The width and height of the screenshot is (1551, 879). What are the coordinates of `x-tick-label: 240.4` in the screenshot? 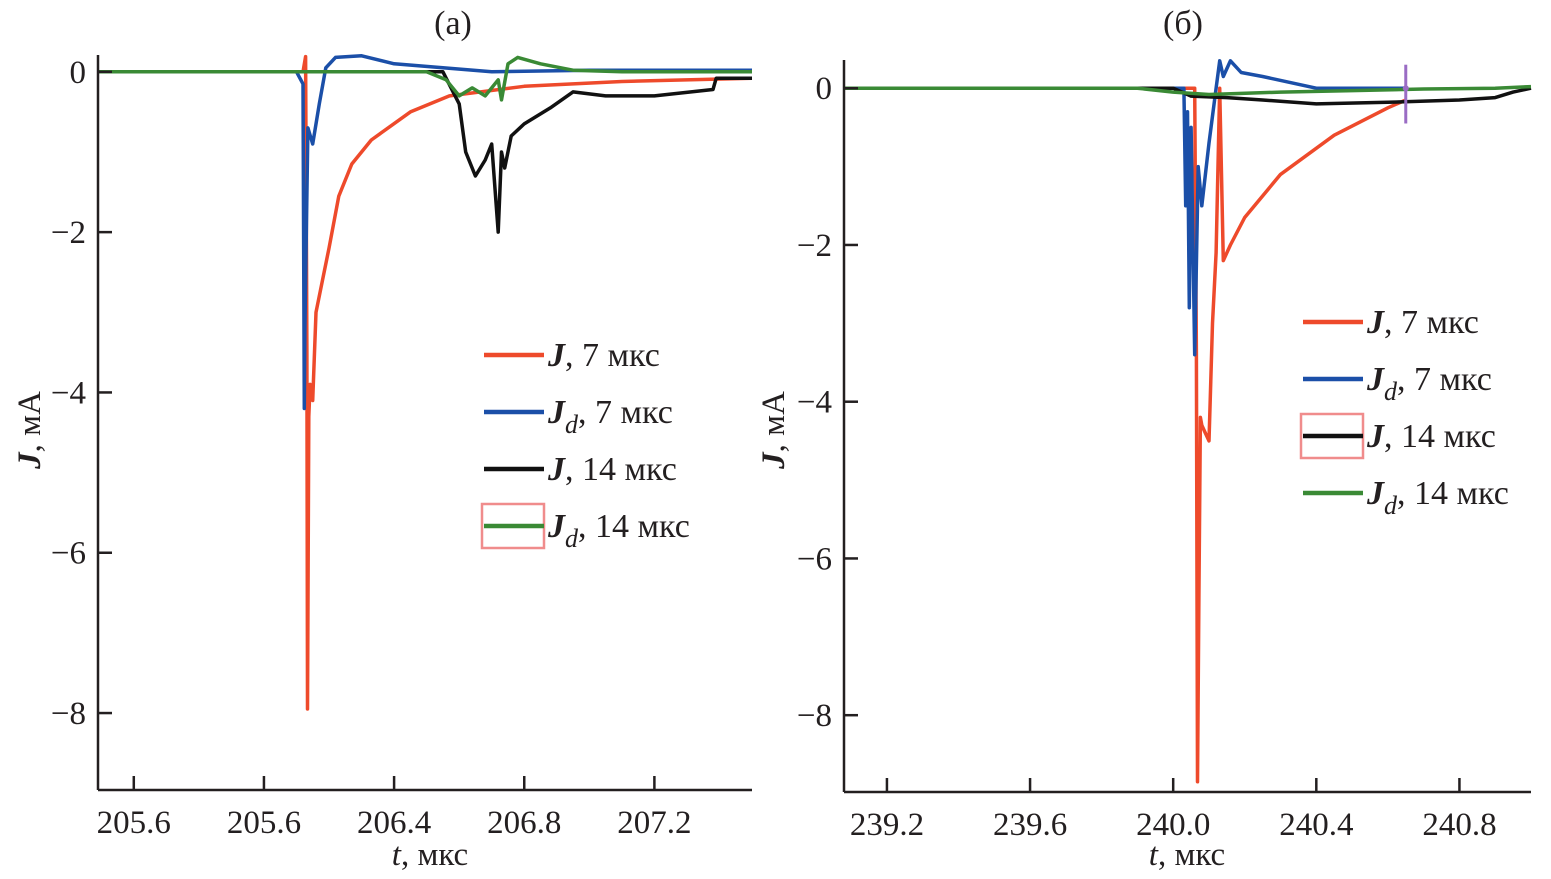 It's located at (1316, 825).